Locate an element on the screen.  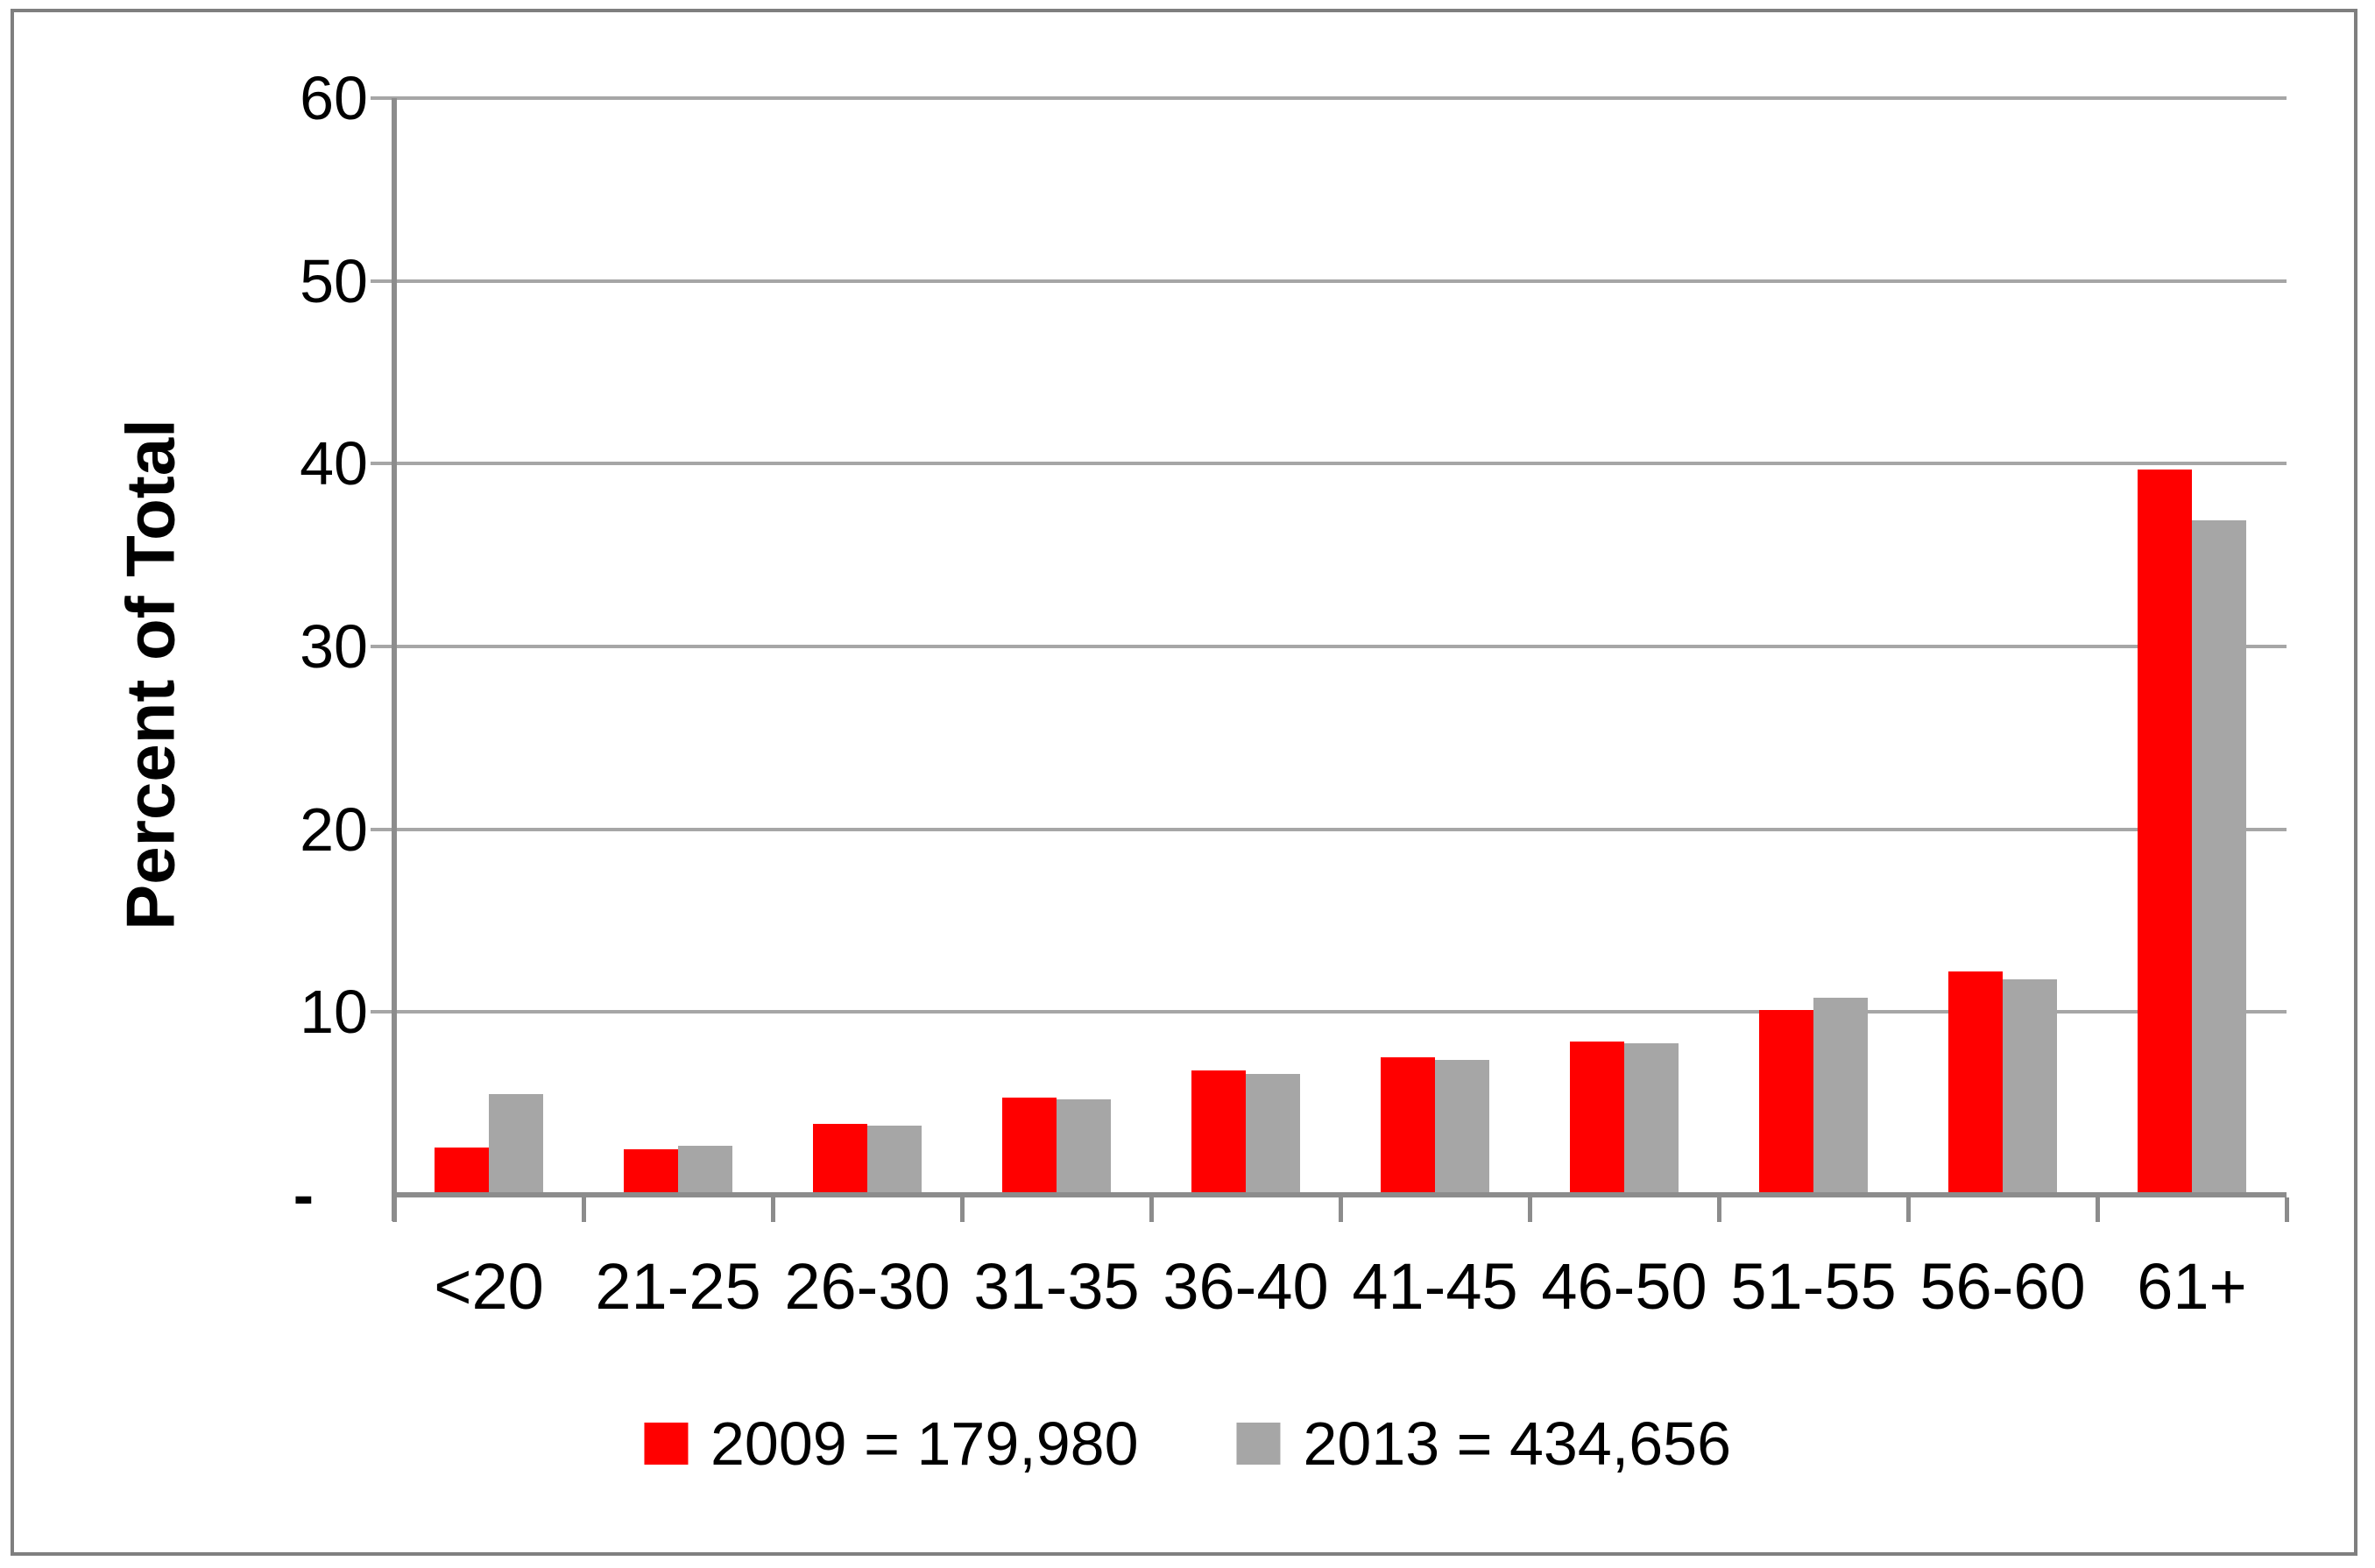
x-axis-label: 31-35 is located at coordinates (1057, 1286).